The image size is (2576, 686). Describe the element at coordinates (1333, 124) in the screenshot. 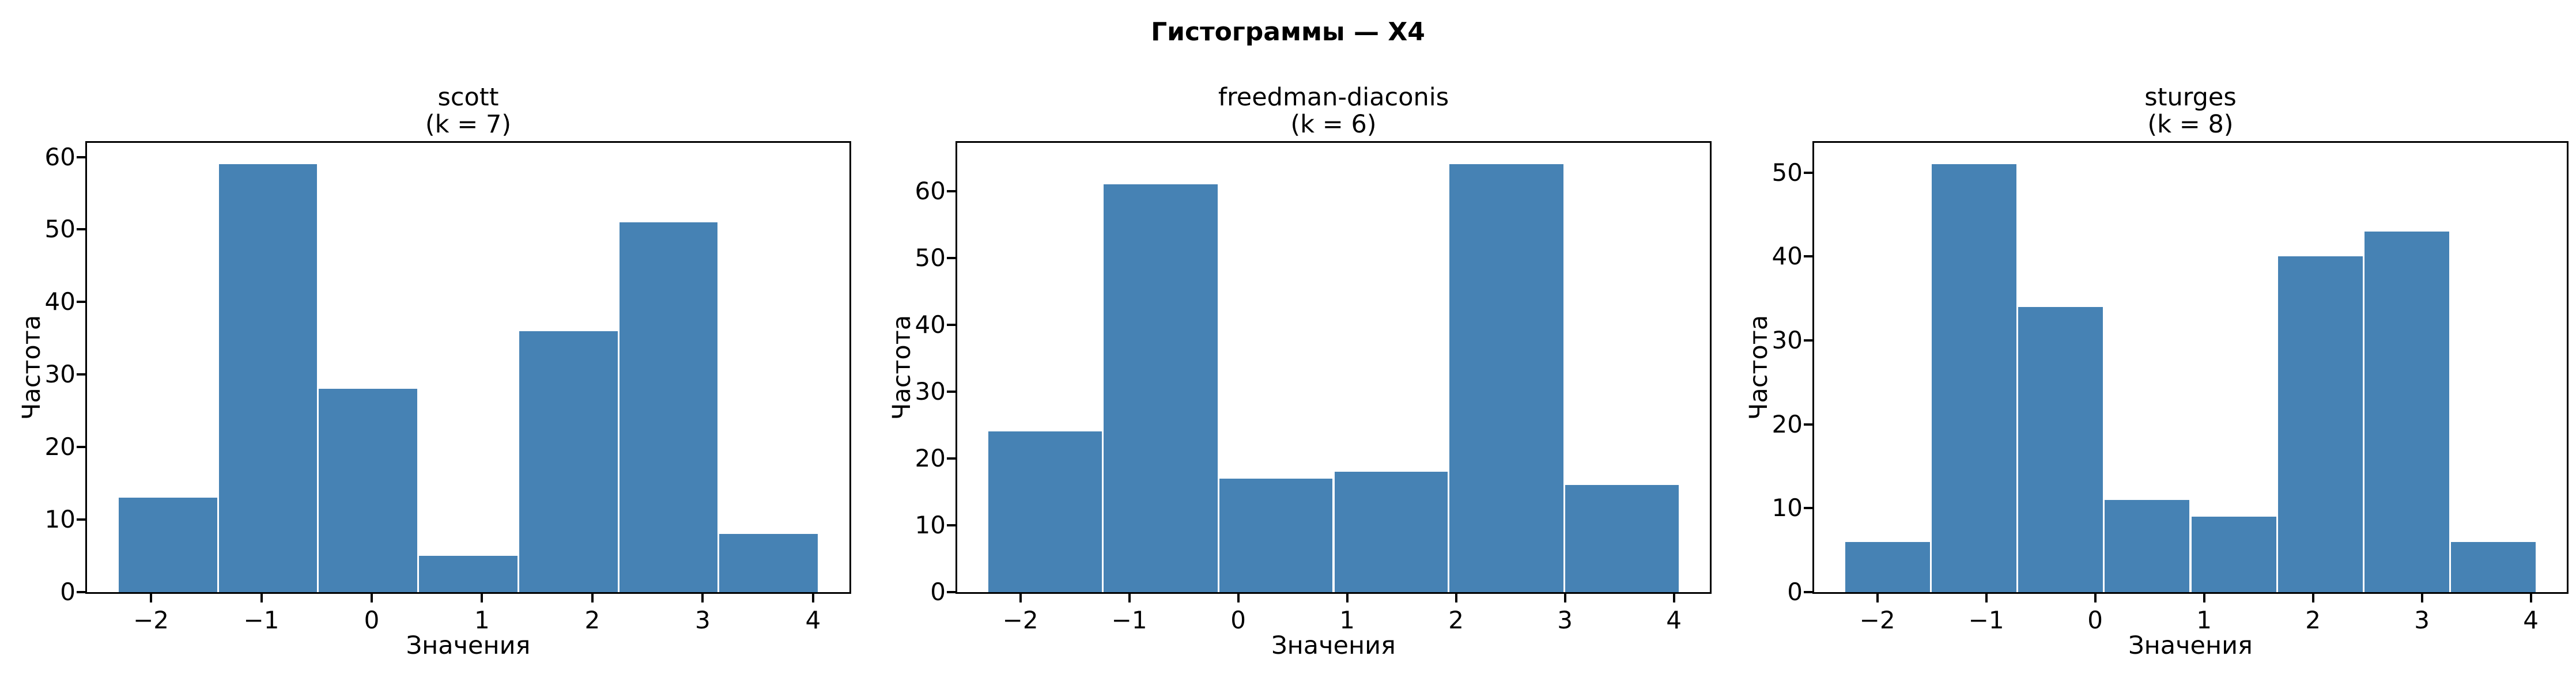

I see `bin-count-label: (k = 6)` at that location.